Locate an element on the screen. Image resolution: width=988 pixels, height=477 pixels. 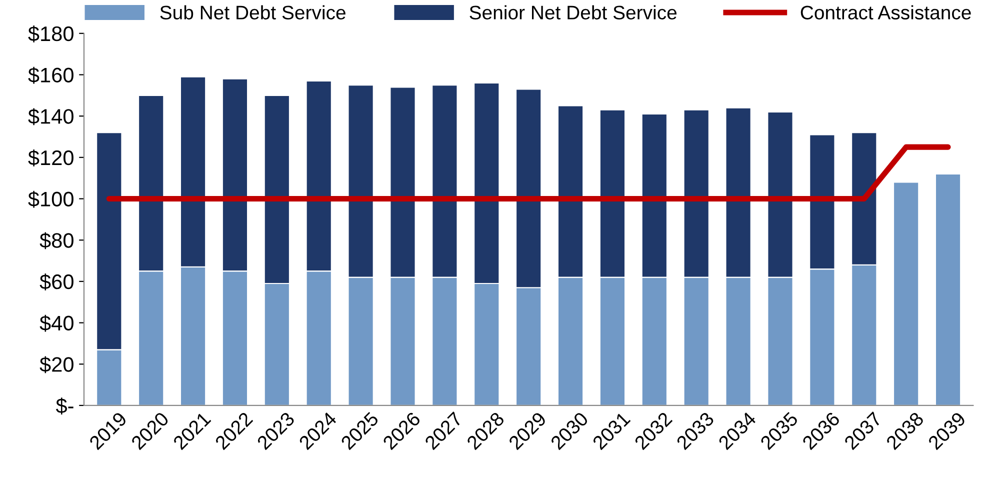
y-tick-label: $120 is located at coordinates (51, 158).